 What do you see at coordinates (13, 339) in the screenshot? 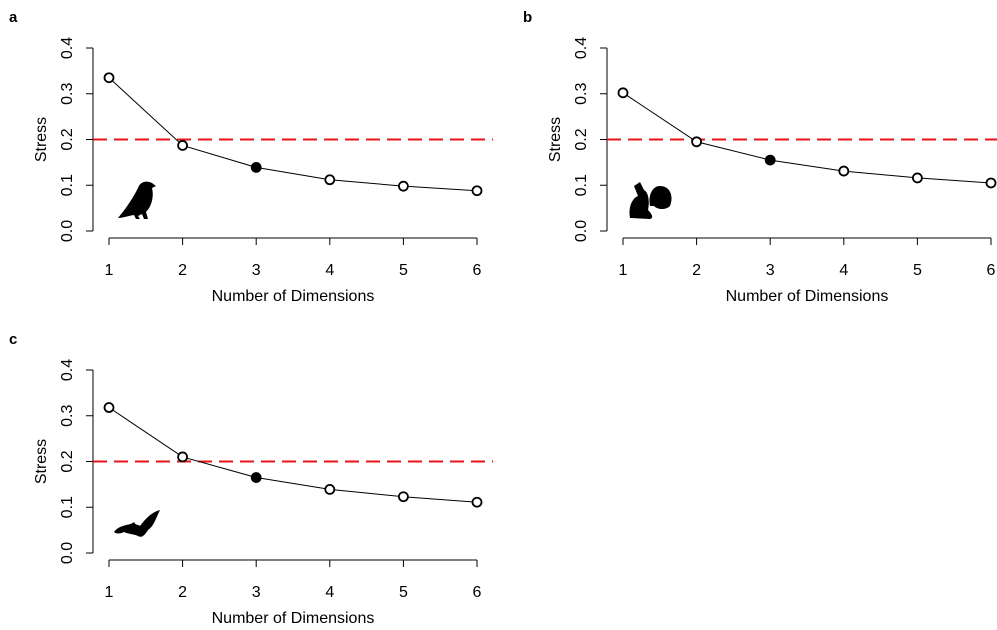
I see `panel-label: c` at bounding box center [13, 339].